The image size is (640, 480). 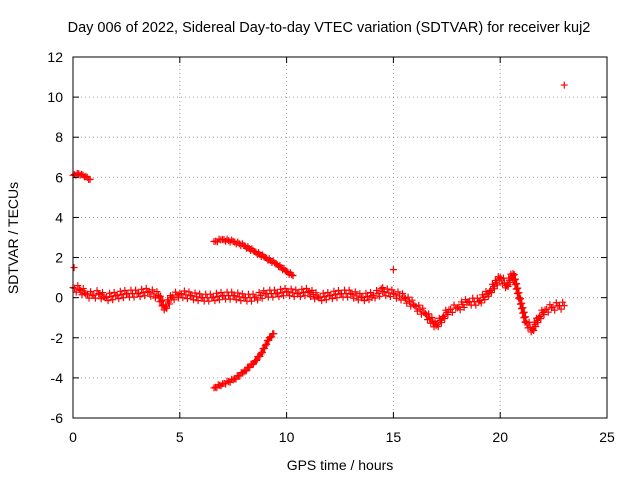 I want to click on y-axis-label: SDTVAR / TECUs, so click(x=13, y=238).